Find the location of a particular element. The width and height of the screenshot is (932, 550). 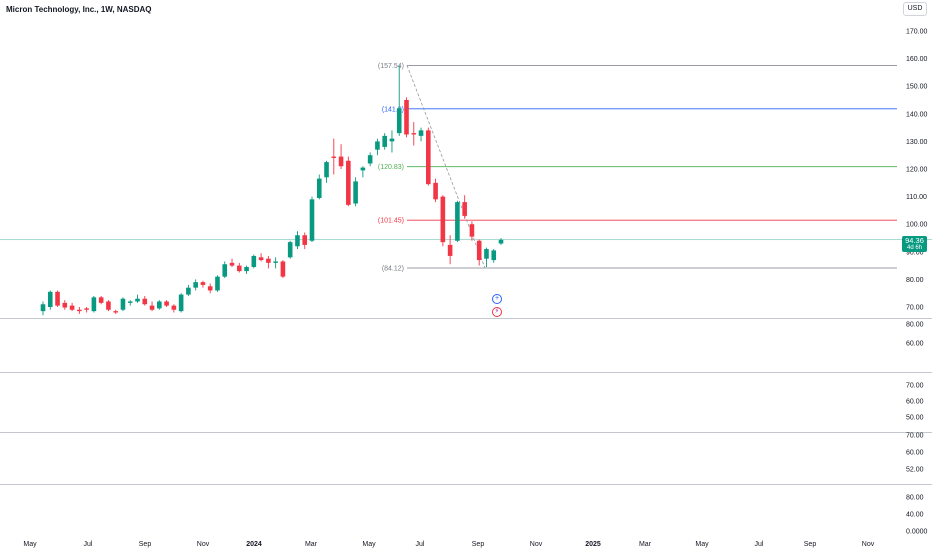

price-tick-label: 150.00 is located at coordinates (917, 87).